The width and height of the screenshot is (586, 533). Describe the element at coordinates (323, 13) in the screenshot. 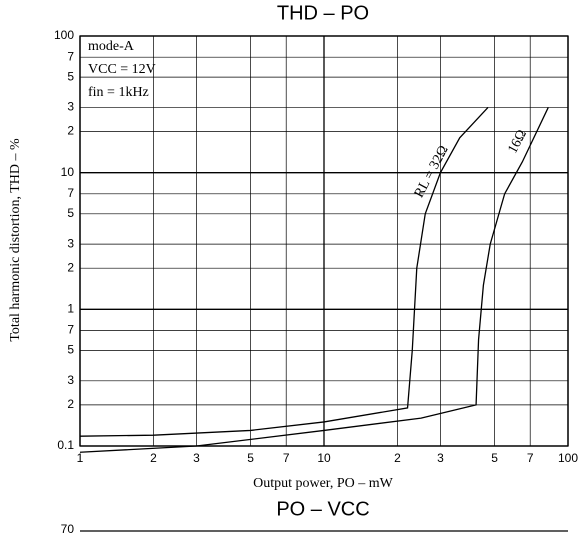

I see `chart-title: THD – PO` at that location.